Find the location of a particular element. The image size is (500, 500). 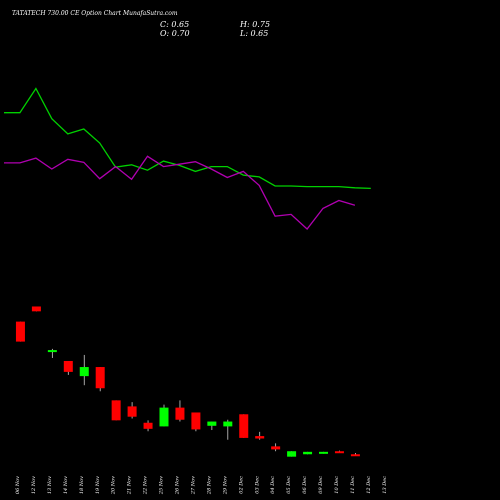

low-value: L: 0.65 is located at coordinates (253, 33).